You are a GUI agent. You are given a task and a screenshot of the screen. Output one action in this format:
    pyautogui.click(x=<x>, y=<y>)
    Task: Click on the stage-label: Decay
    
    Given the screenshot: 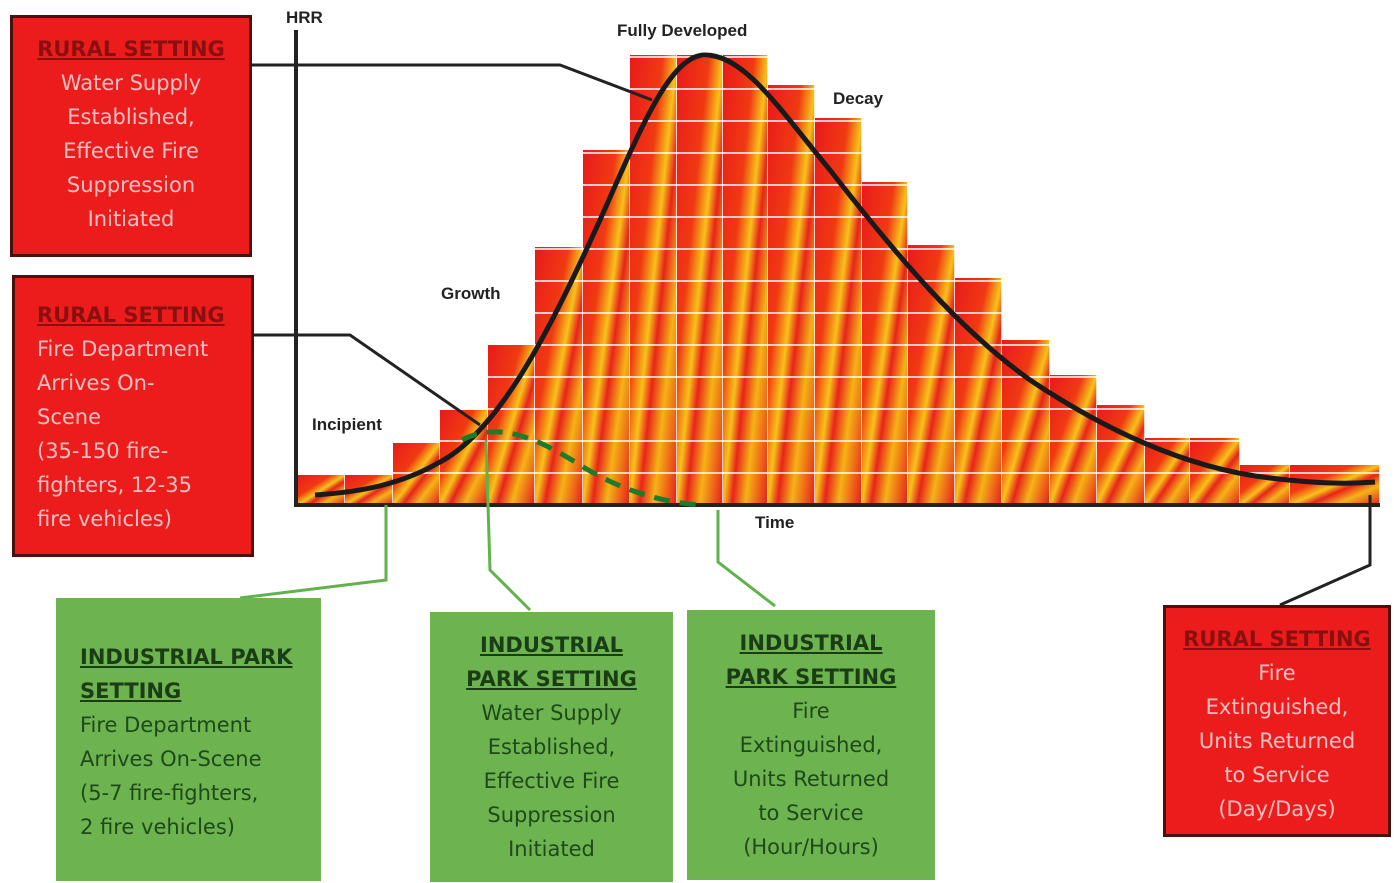 What is the action you would take?
    pyautogui.click(x=858, y=98)
    